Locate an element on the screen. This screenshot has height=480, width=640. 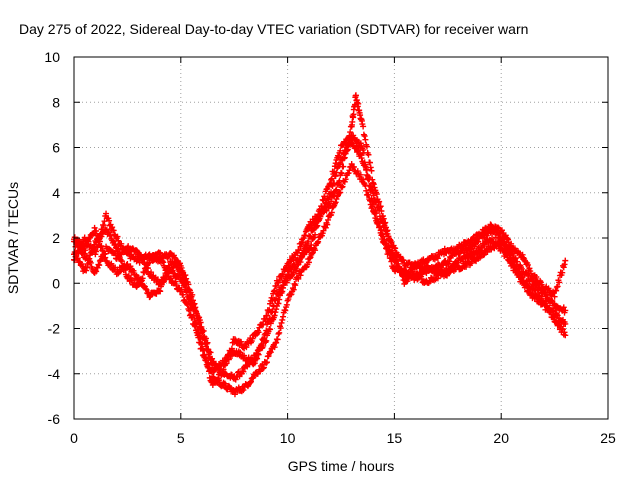
y-tick-label: 6 is located at coordinates (56, 148).